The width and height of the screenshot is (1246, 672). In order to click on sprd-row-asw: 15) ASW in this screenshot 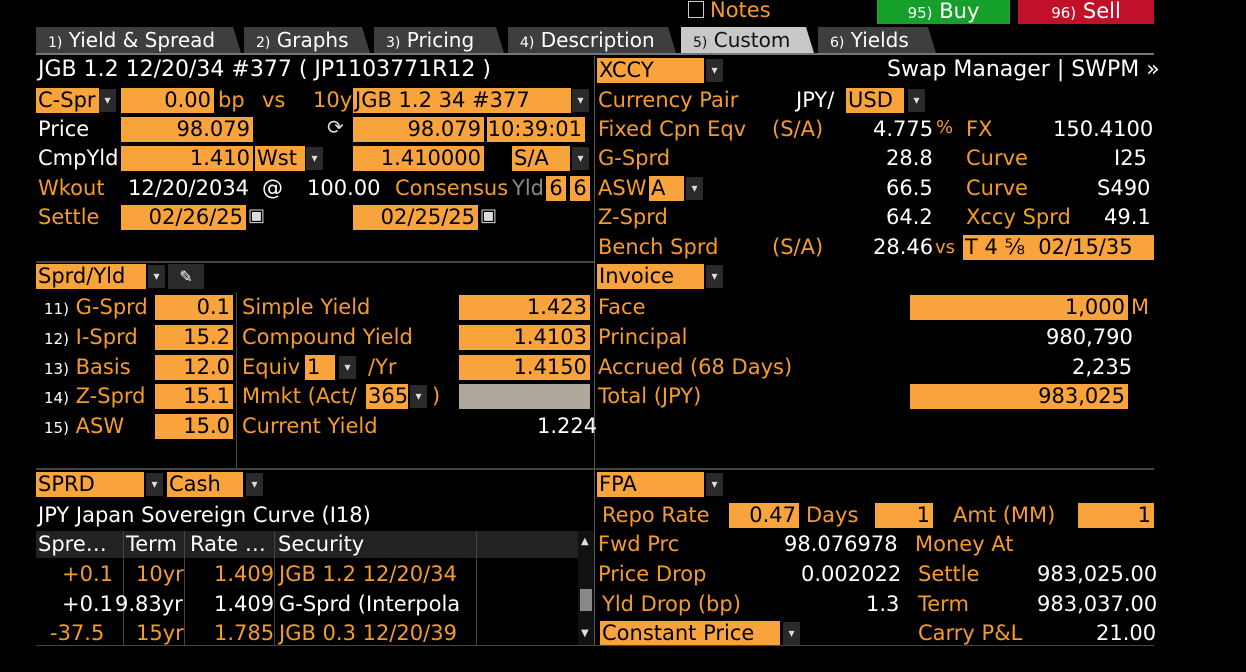, I will do `click(84, 426)`.